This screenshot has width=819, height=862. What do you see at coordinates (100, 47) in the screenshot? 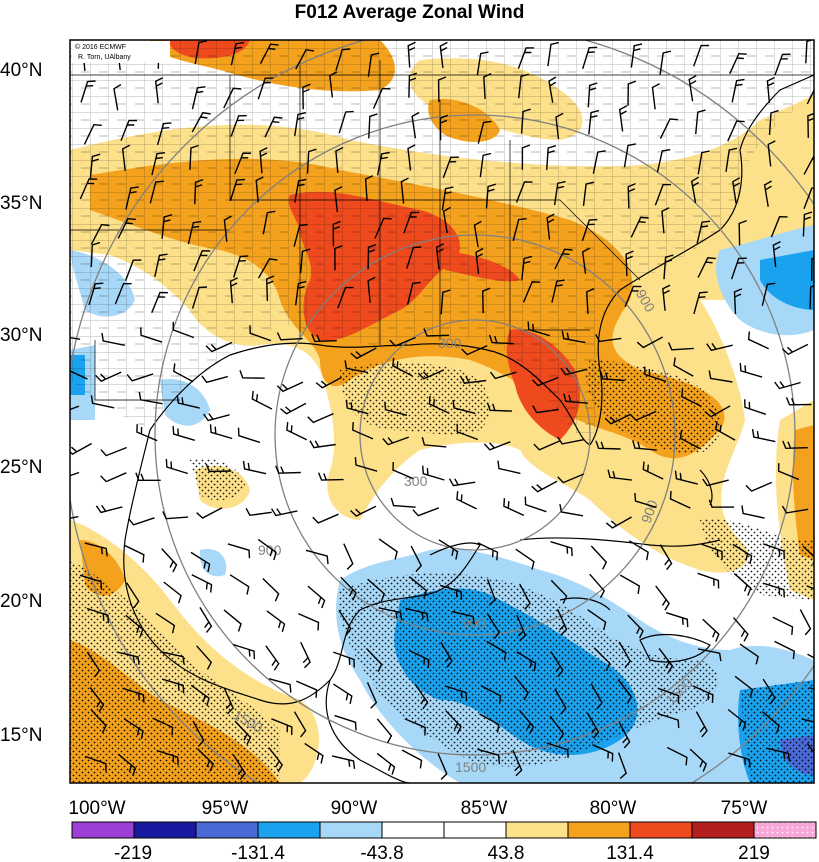
I see `credit-line: © 2016 ECMWF` at bounding box center [100, 47].